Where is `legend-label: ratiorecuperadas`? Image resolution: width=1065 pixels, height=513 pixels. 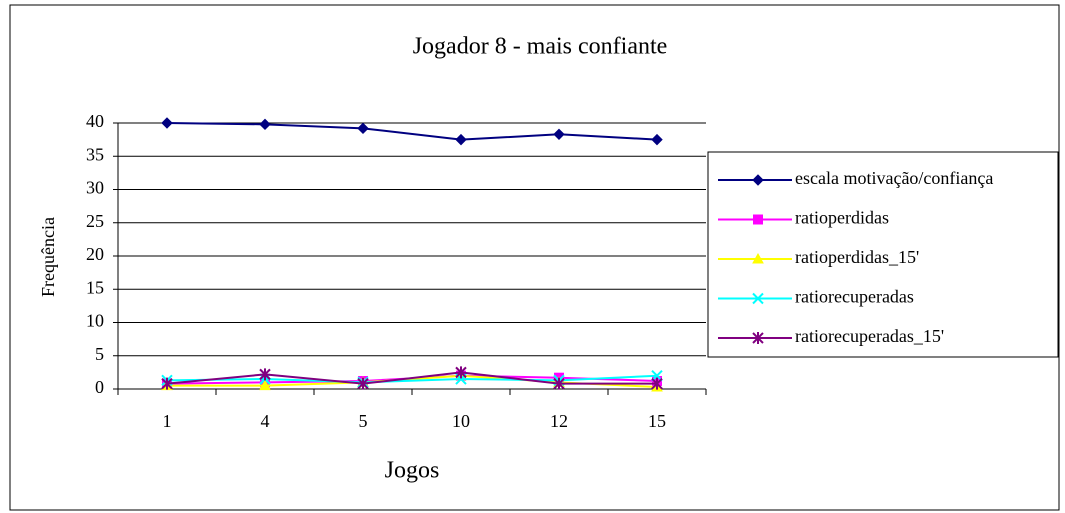 legend-label: ratiorecuperadas is located at coordinates (854, 297).